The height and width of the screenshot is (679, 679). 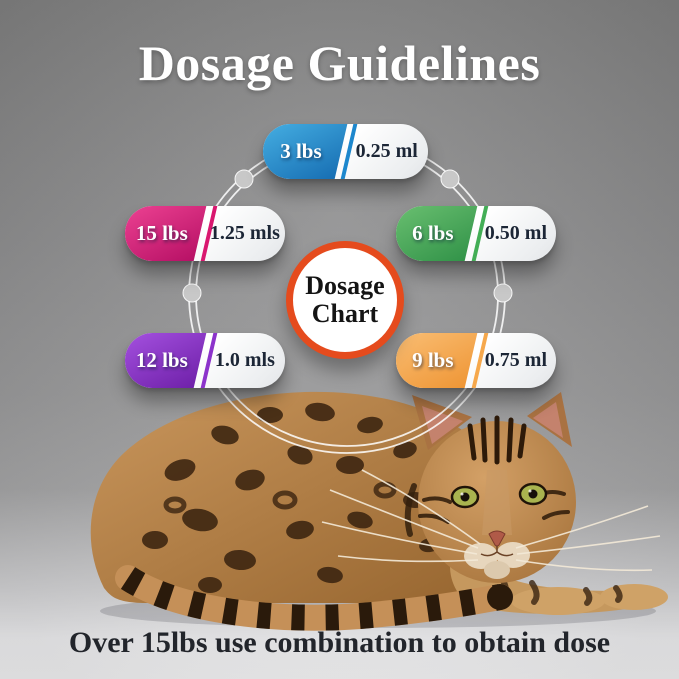 I want to click on weight-label: 3 lbs, so click(x=301, y=151).